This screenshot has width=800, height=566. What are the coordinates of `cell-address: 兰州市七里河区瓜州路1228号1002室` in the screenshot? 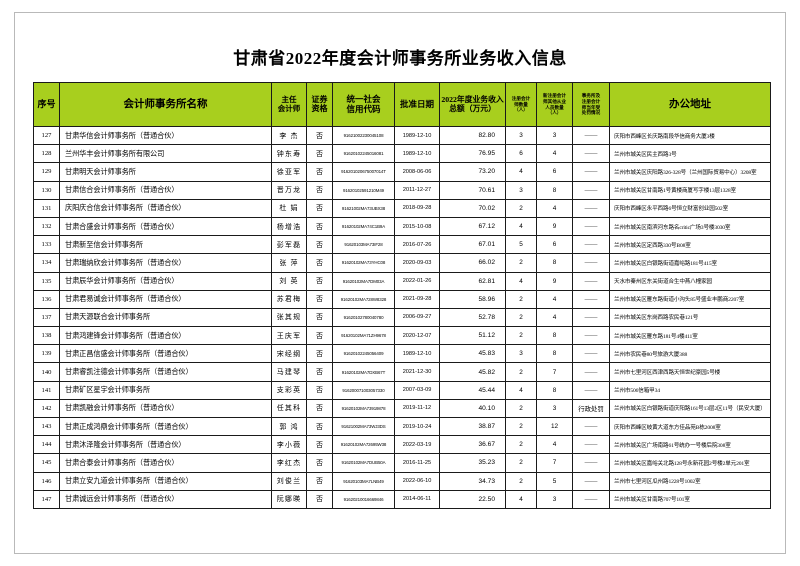 It's located at (690, 481).